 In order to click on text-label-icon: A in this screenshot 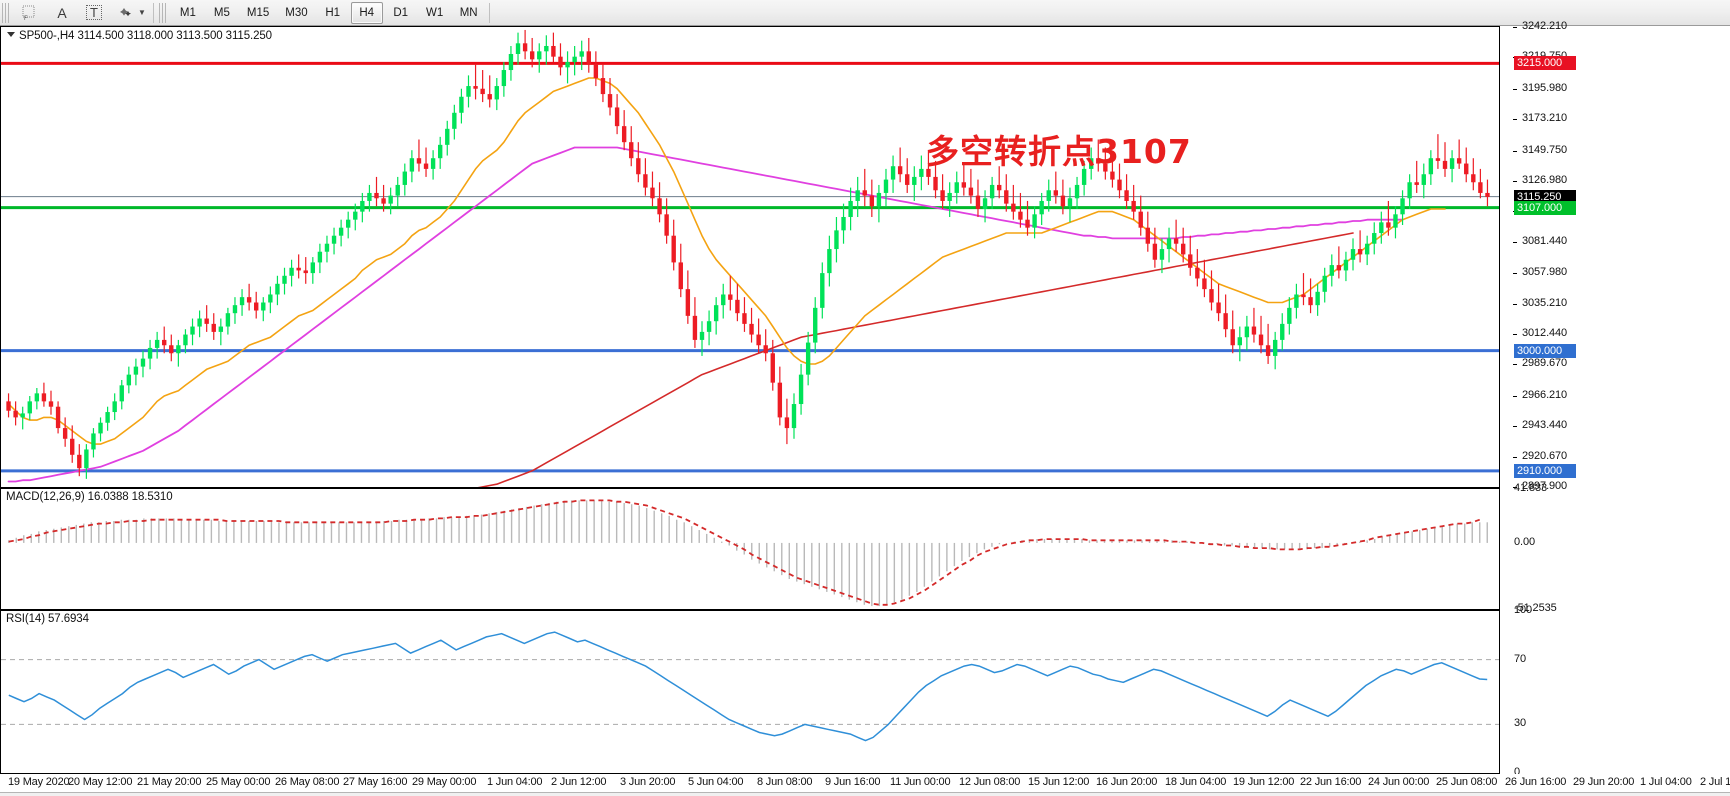, I will do `click(62, 12)`.